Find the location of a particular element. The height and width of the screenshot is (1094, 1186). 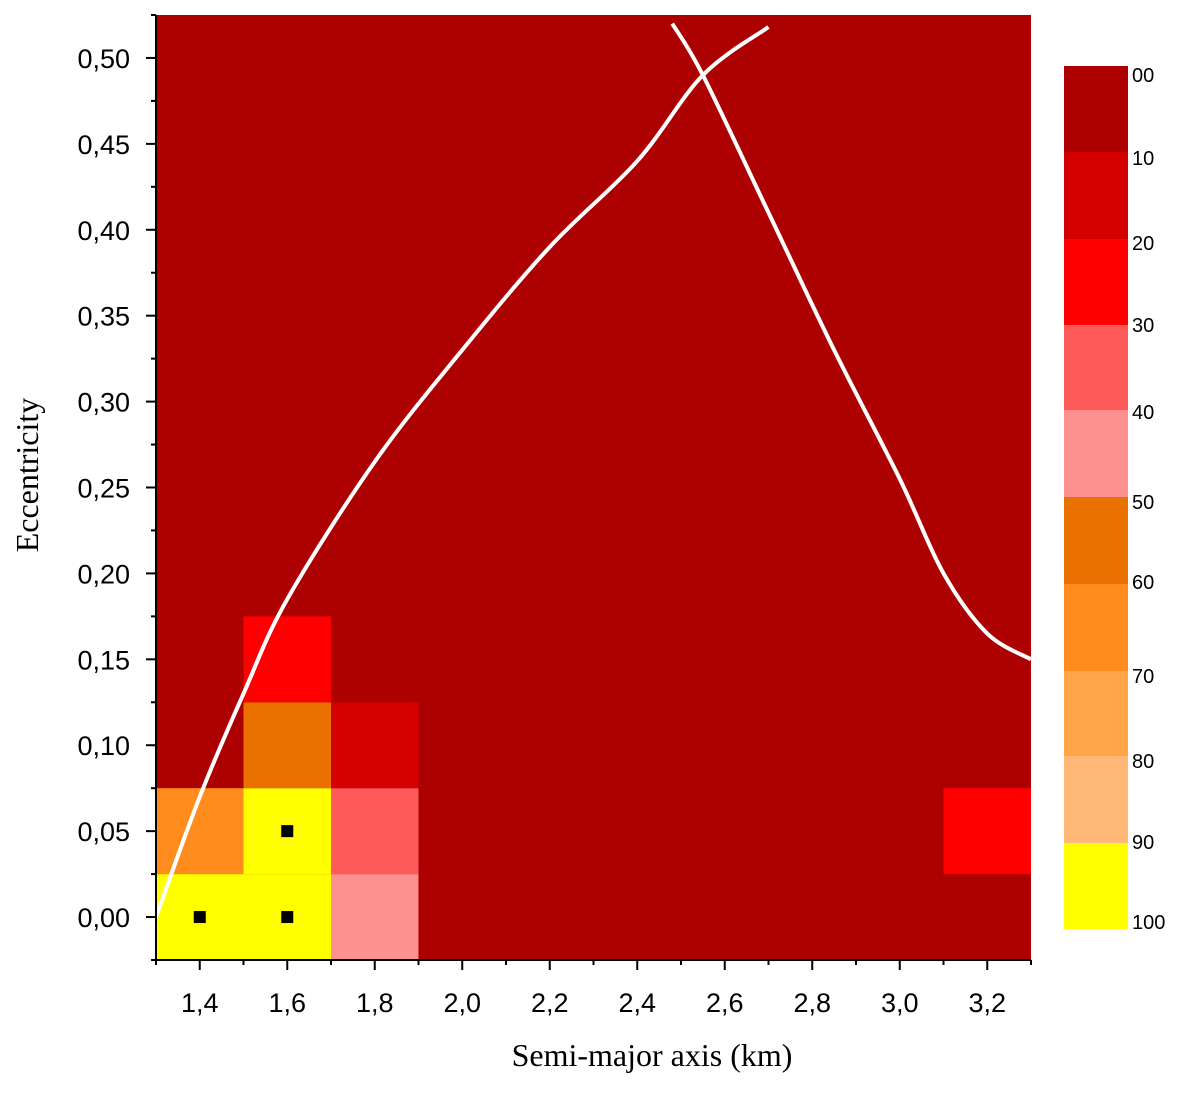

colorbar-label: 50 is located at coordinates (1143, 503).